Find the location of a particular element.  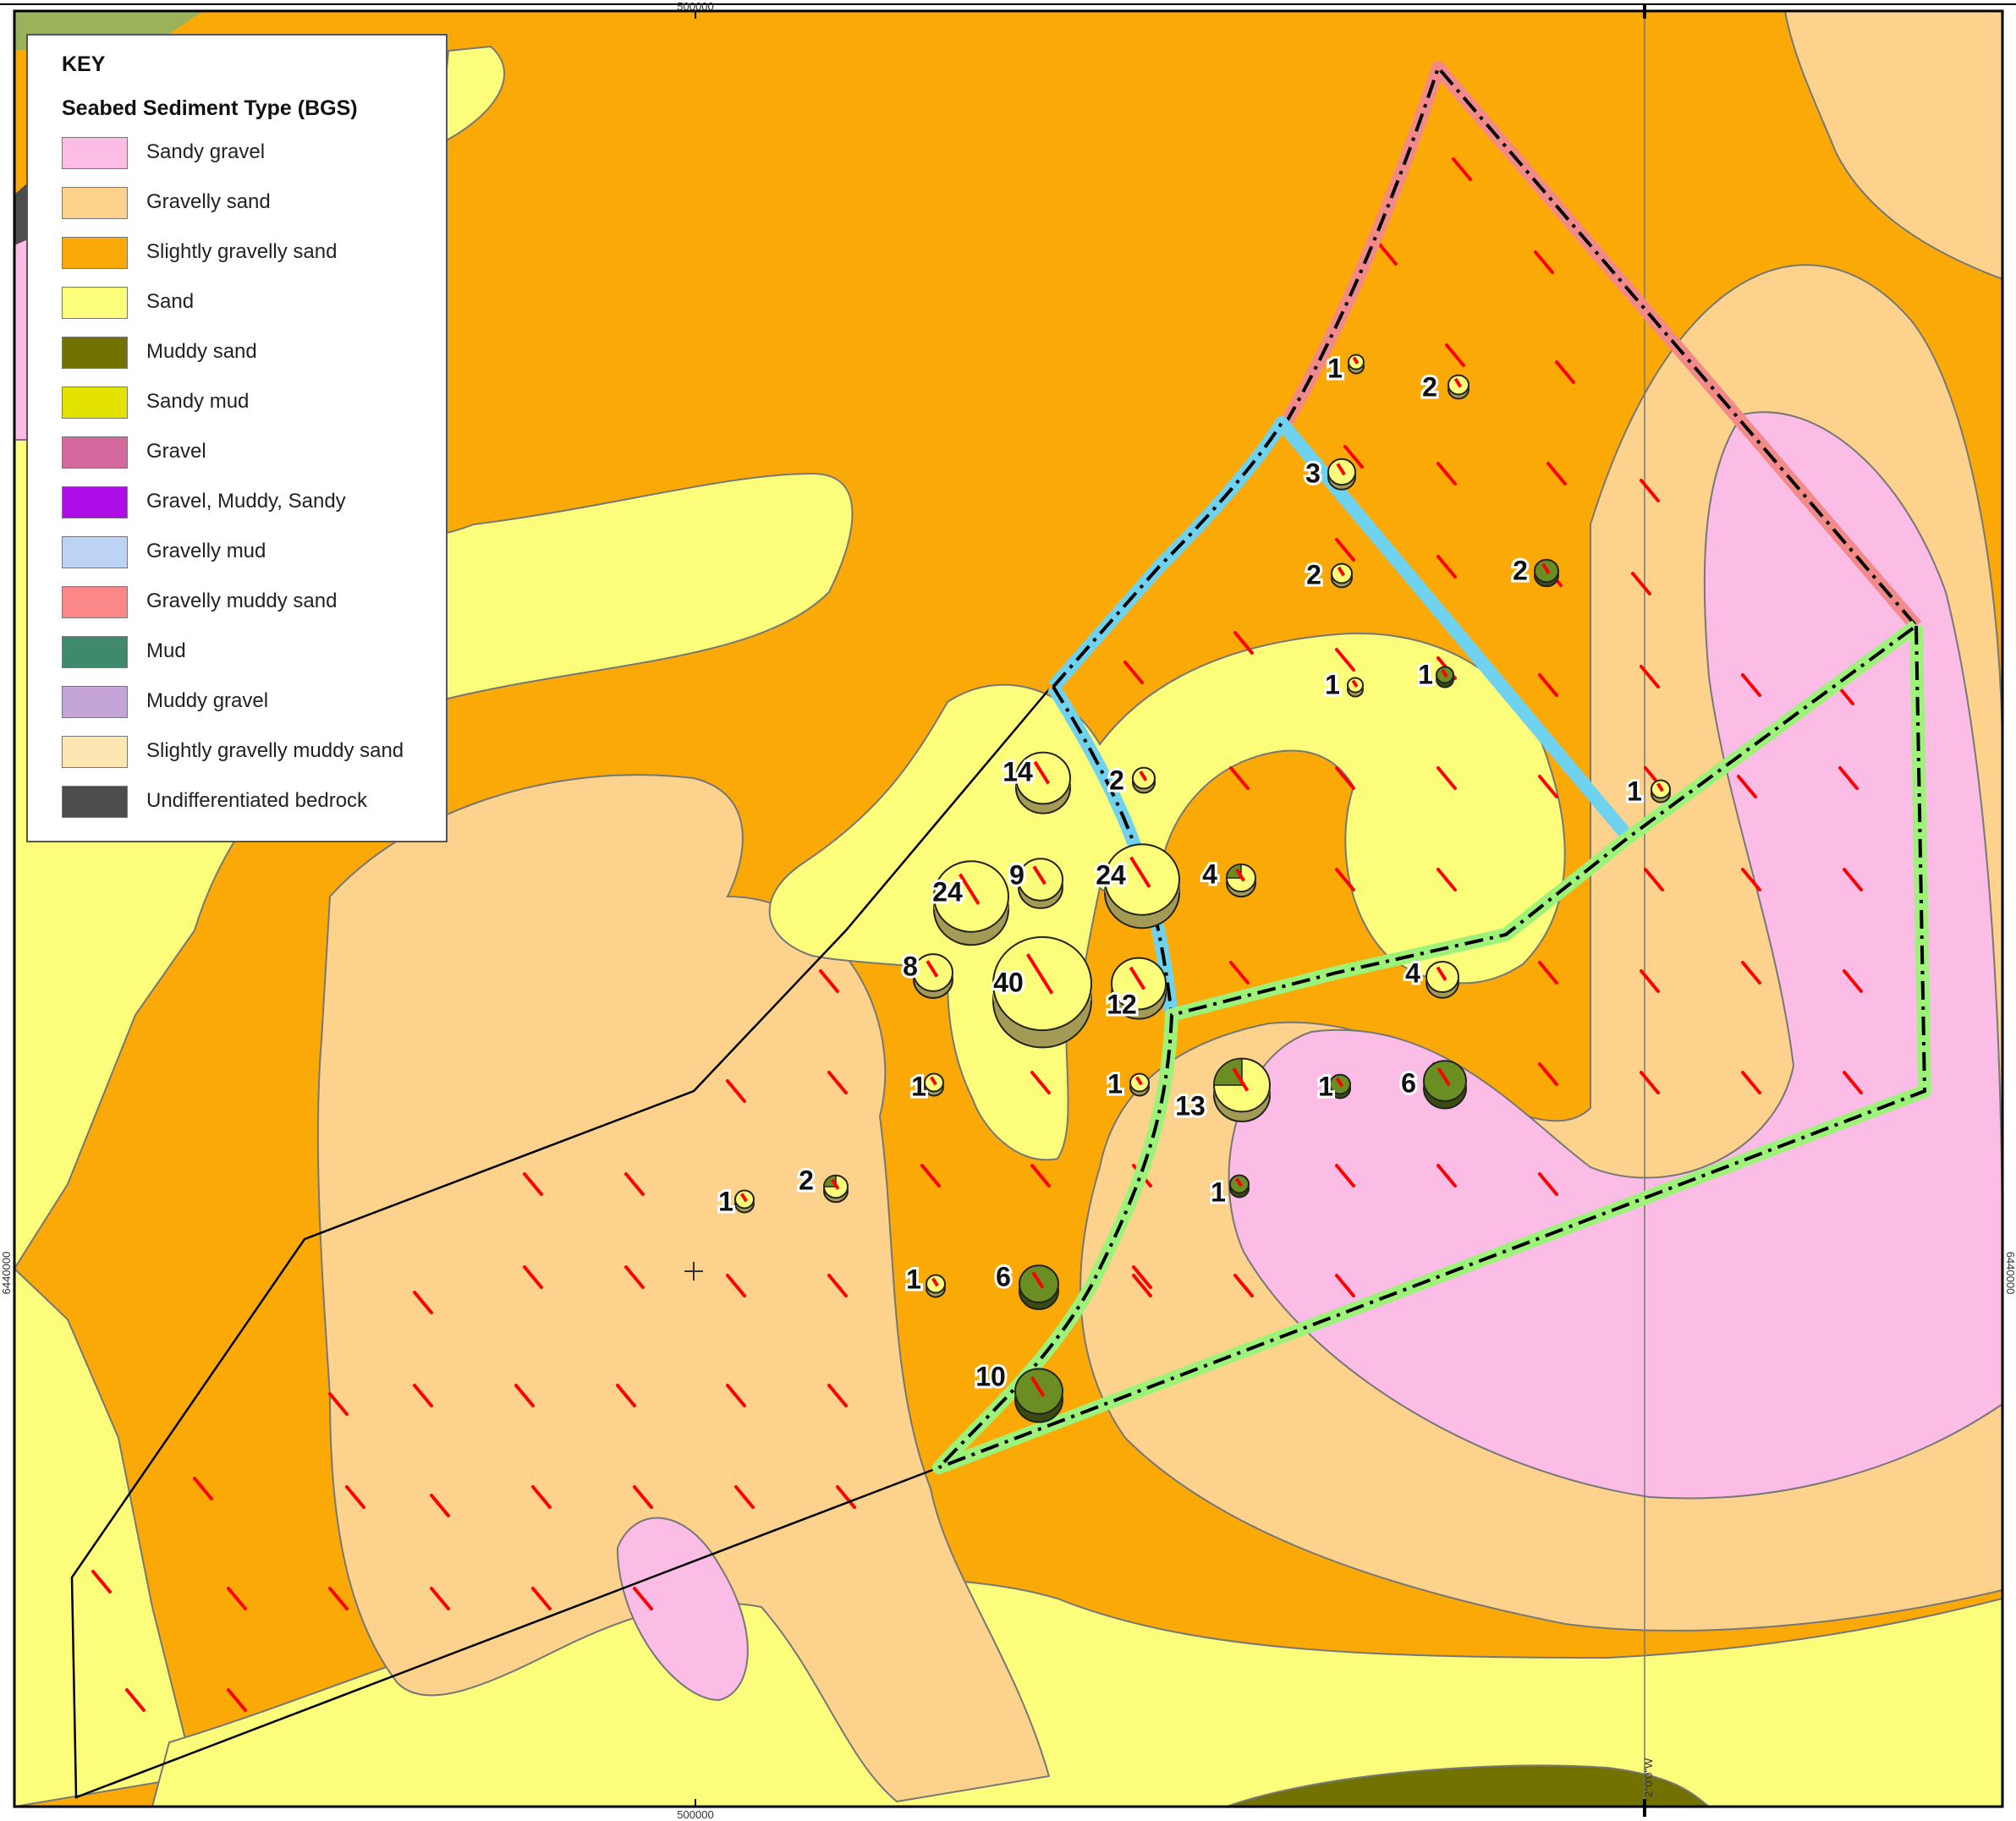

legend-title: KEY is located at coordinates (83, 64).